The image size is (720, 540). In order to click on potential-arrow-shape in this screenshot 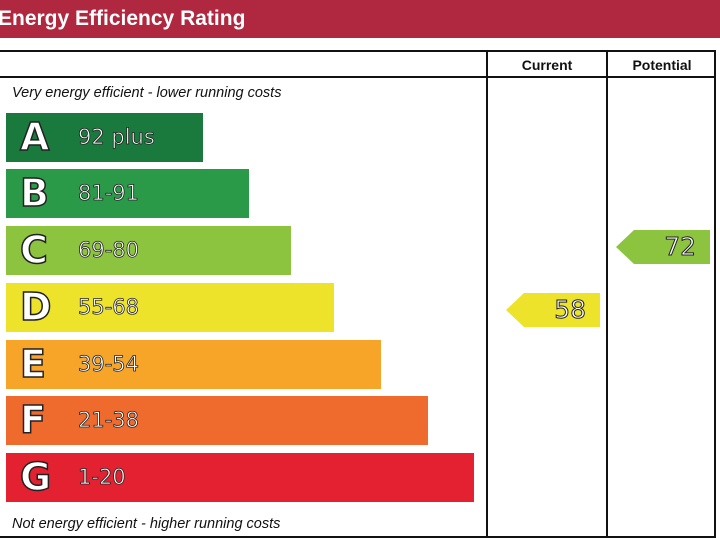, I will do `click(663, 247)`.